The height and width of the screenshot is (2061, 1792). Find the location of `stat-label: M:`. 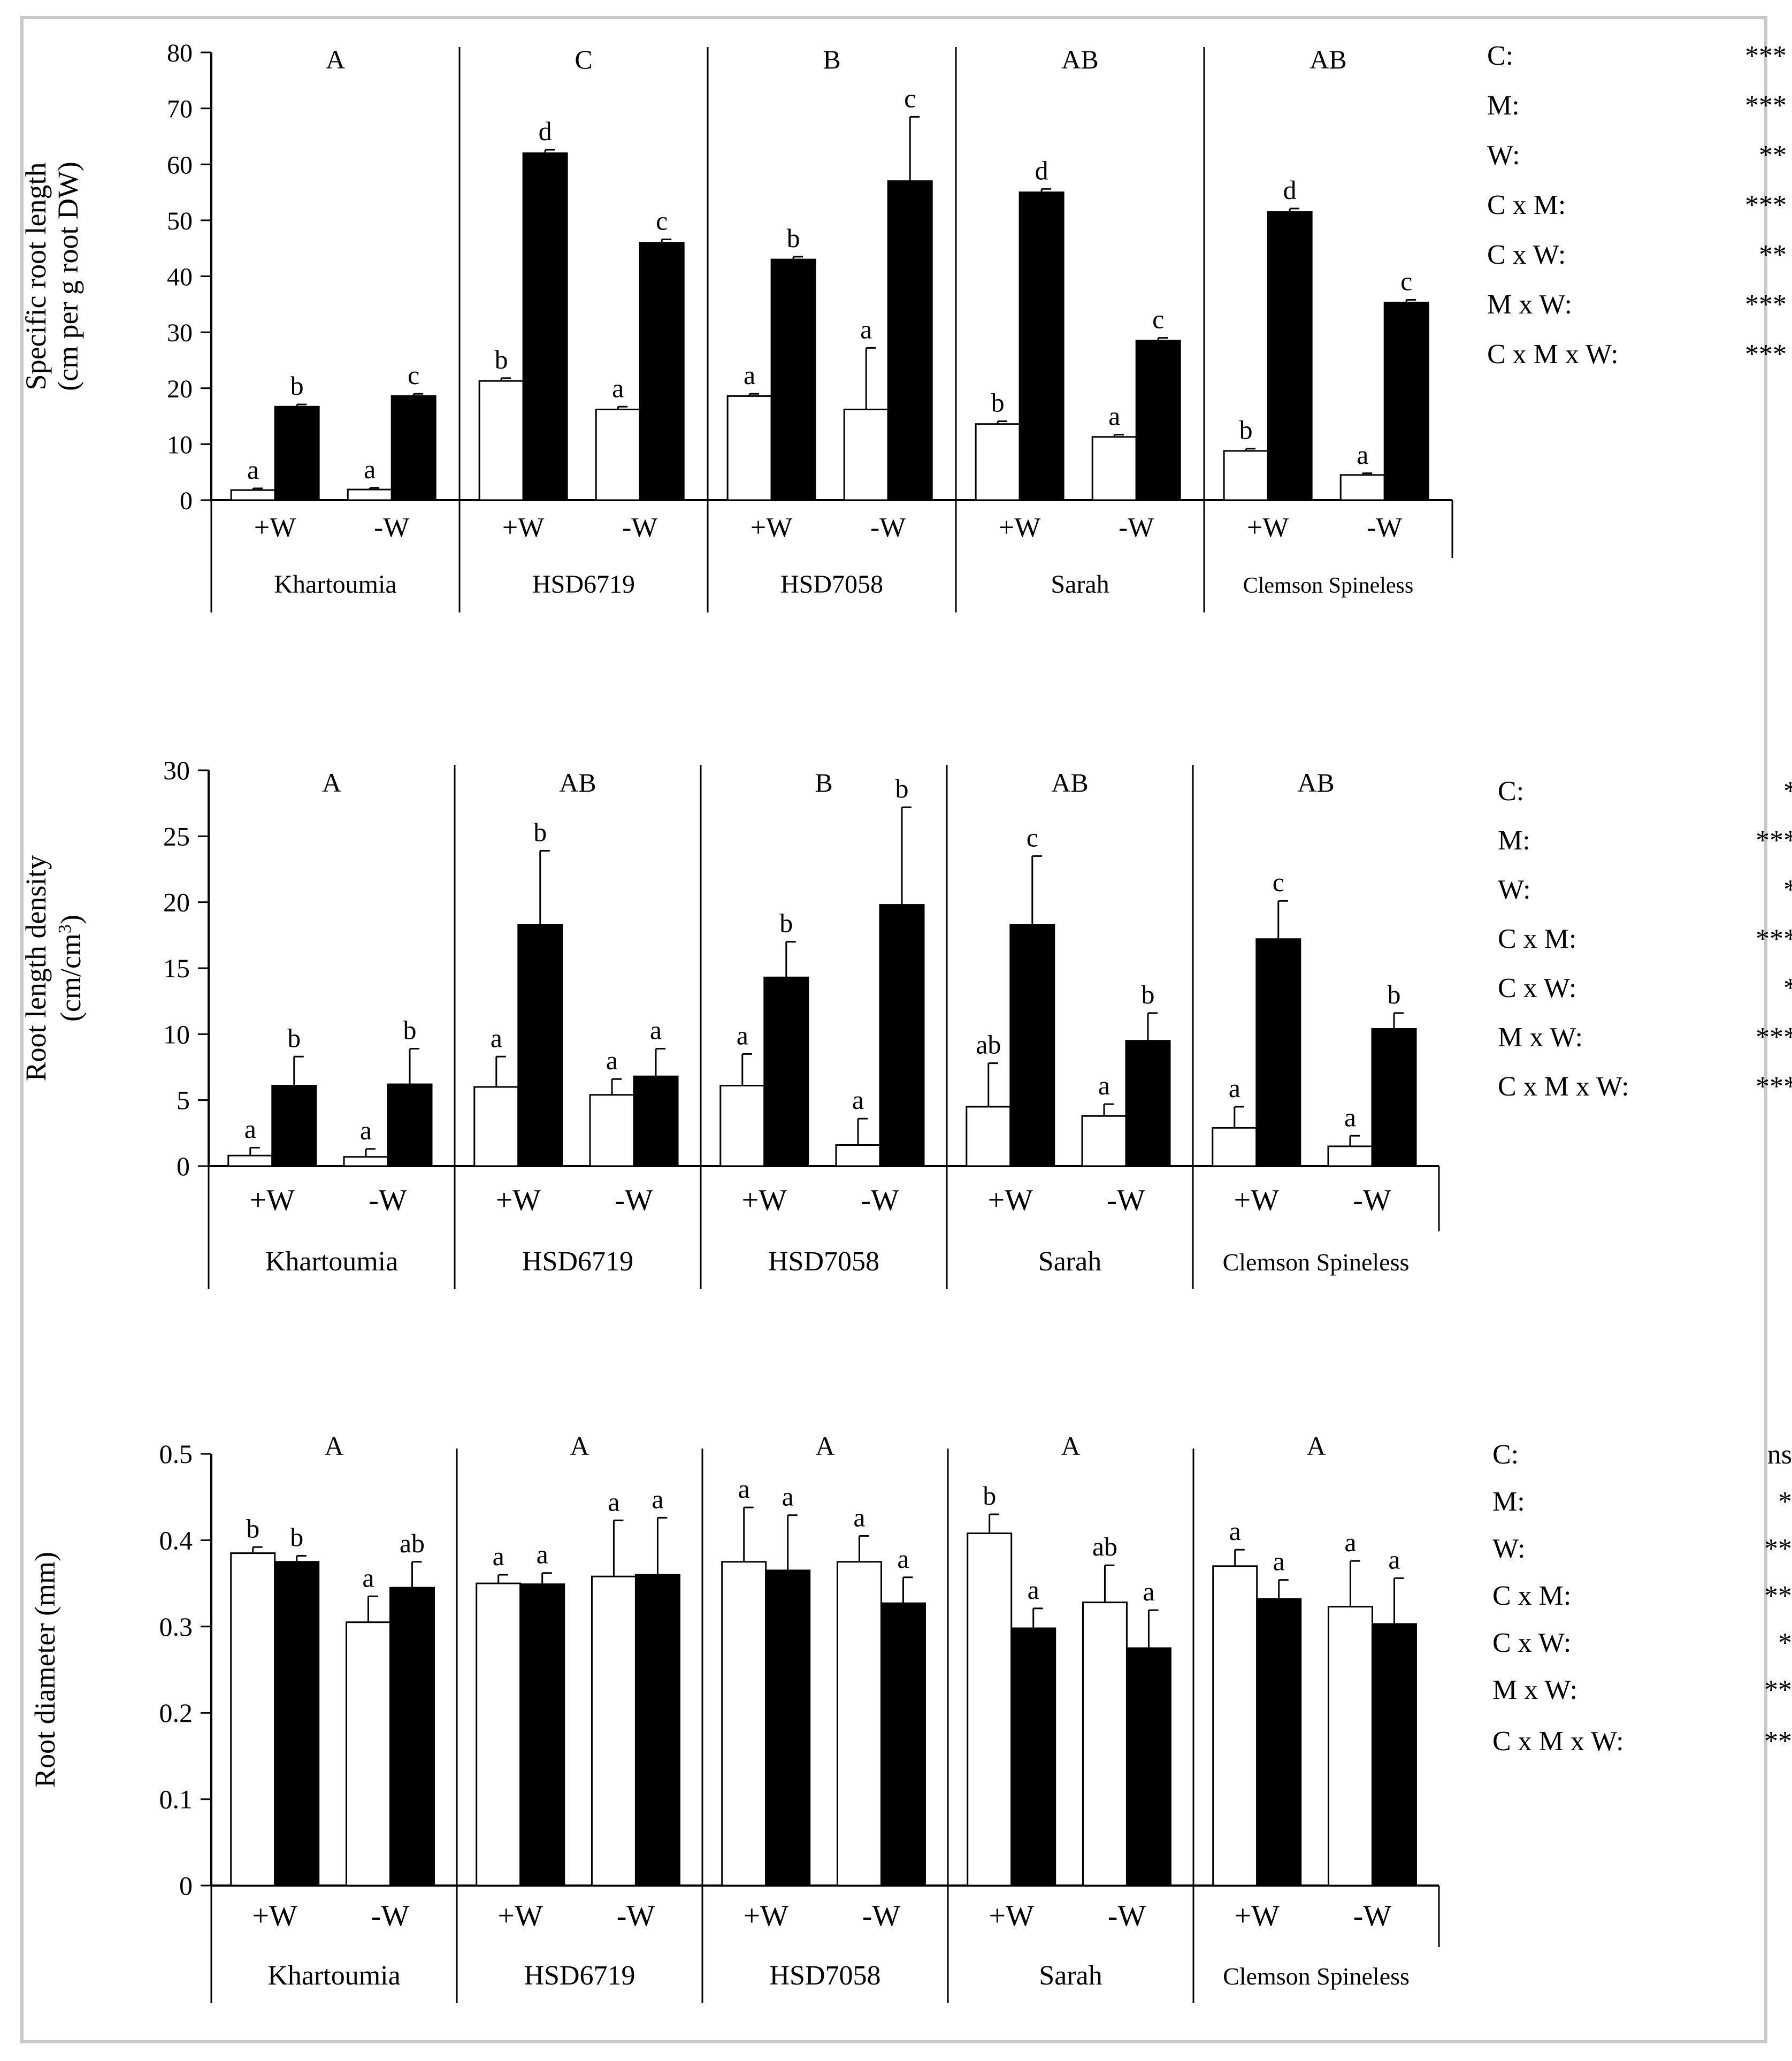

stat-label: M: is located at coordinates (1503, 106).